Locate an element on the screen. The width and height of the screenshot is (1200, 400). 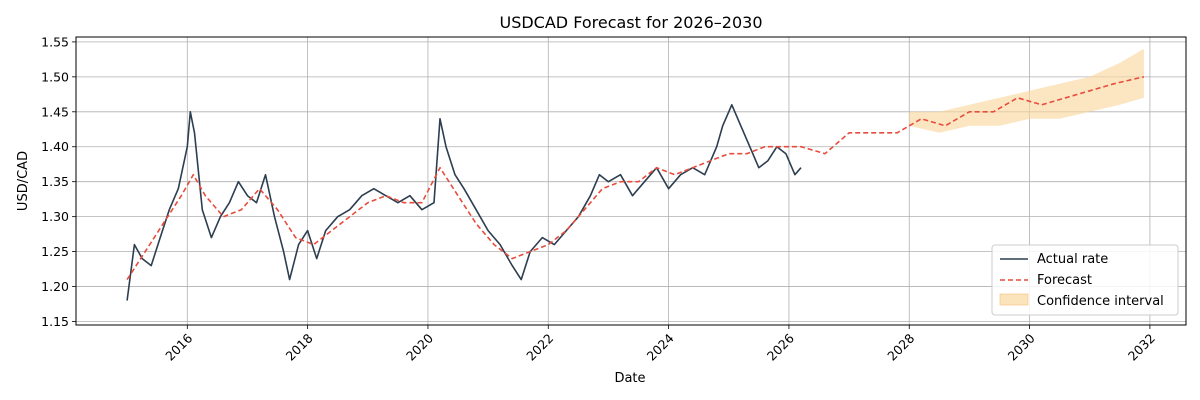
legend-forecast-label: Forecast is located at coordinates (1064, 280).